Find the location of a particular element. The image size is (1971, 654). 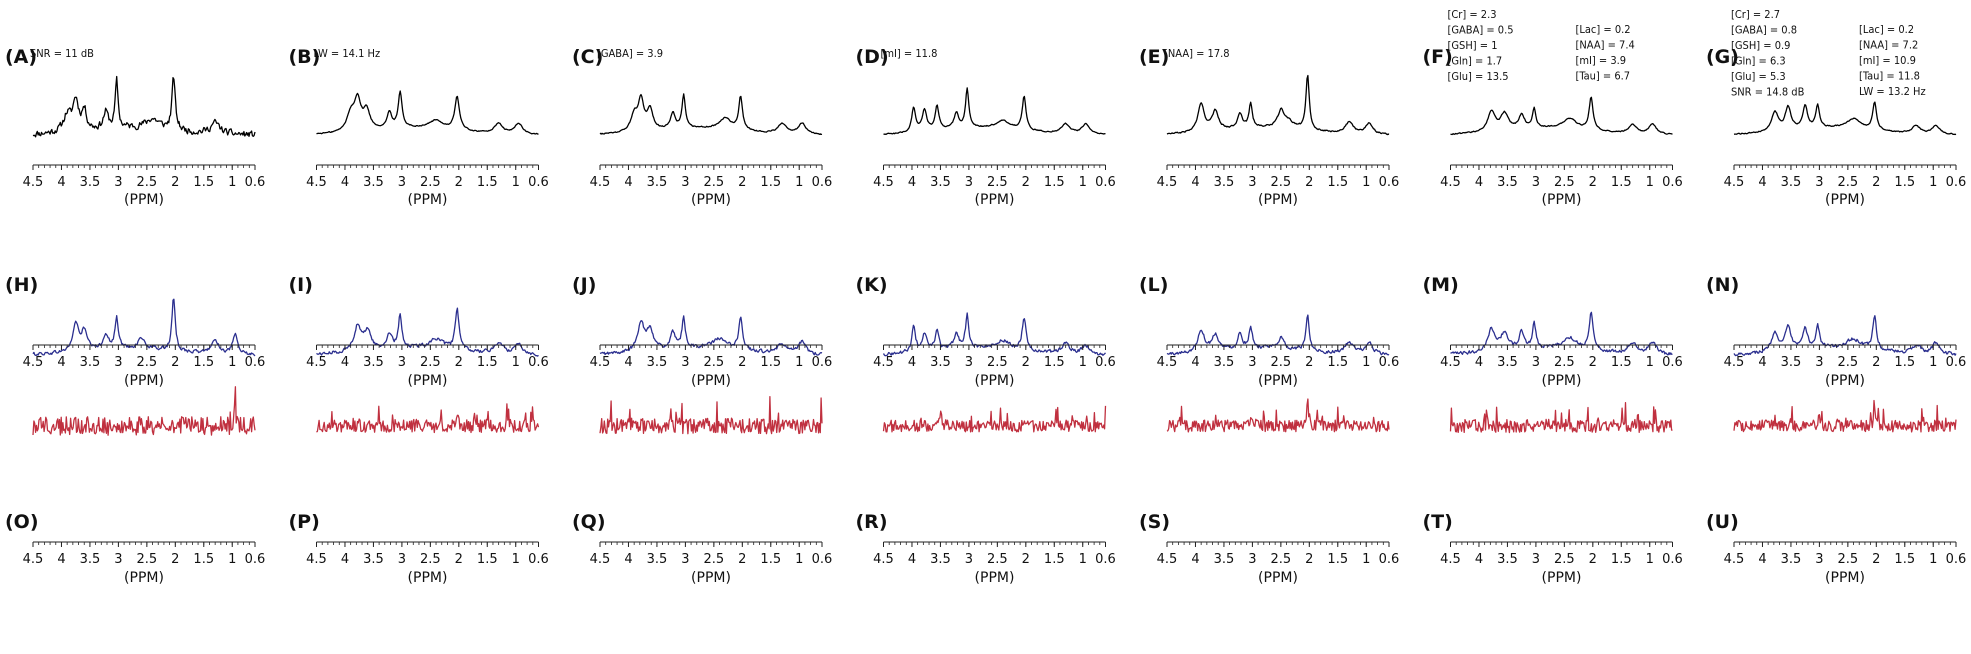

panel-annotation: [GABA] = 3.9 is located at coordinates (630, 53).